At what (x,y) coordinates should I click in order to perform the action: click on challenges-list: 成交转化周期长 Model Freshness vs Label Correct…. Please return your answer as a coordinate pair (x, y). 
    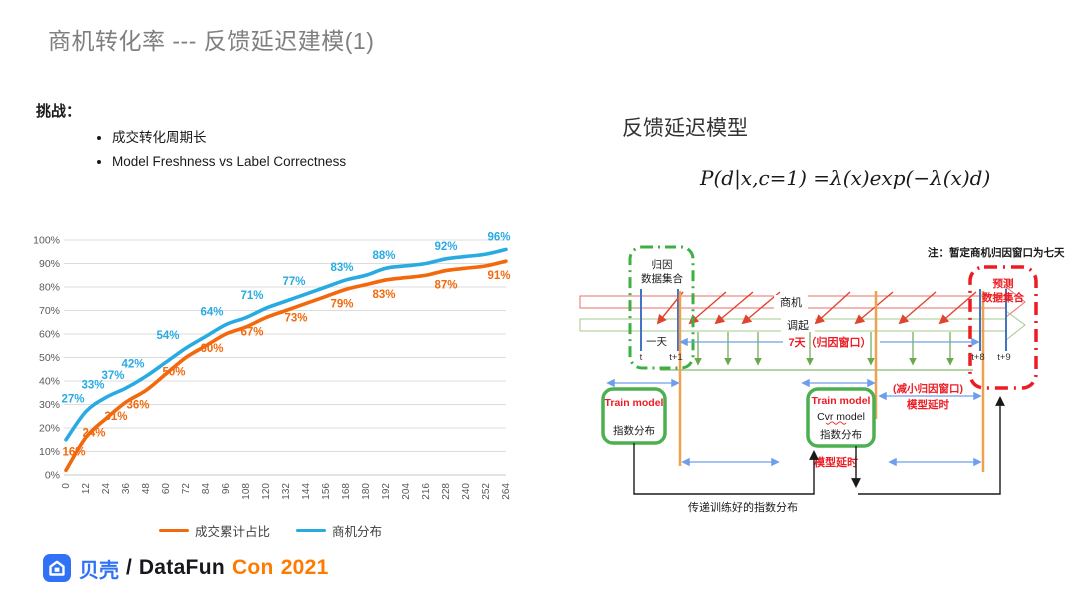
    Looking at the image, I should click on (229, 151).